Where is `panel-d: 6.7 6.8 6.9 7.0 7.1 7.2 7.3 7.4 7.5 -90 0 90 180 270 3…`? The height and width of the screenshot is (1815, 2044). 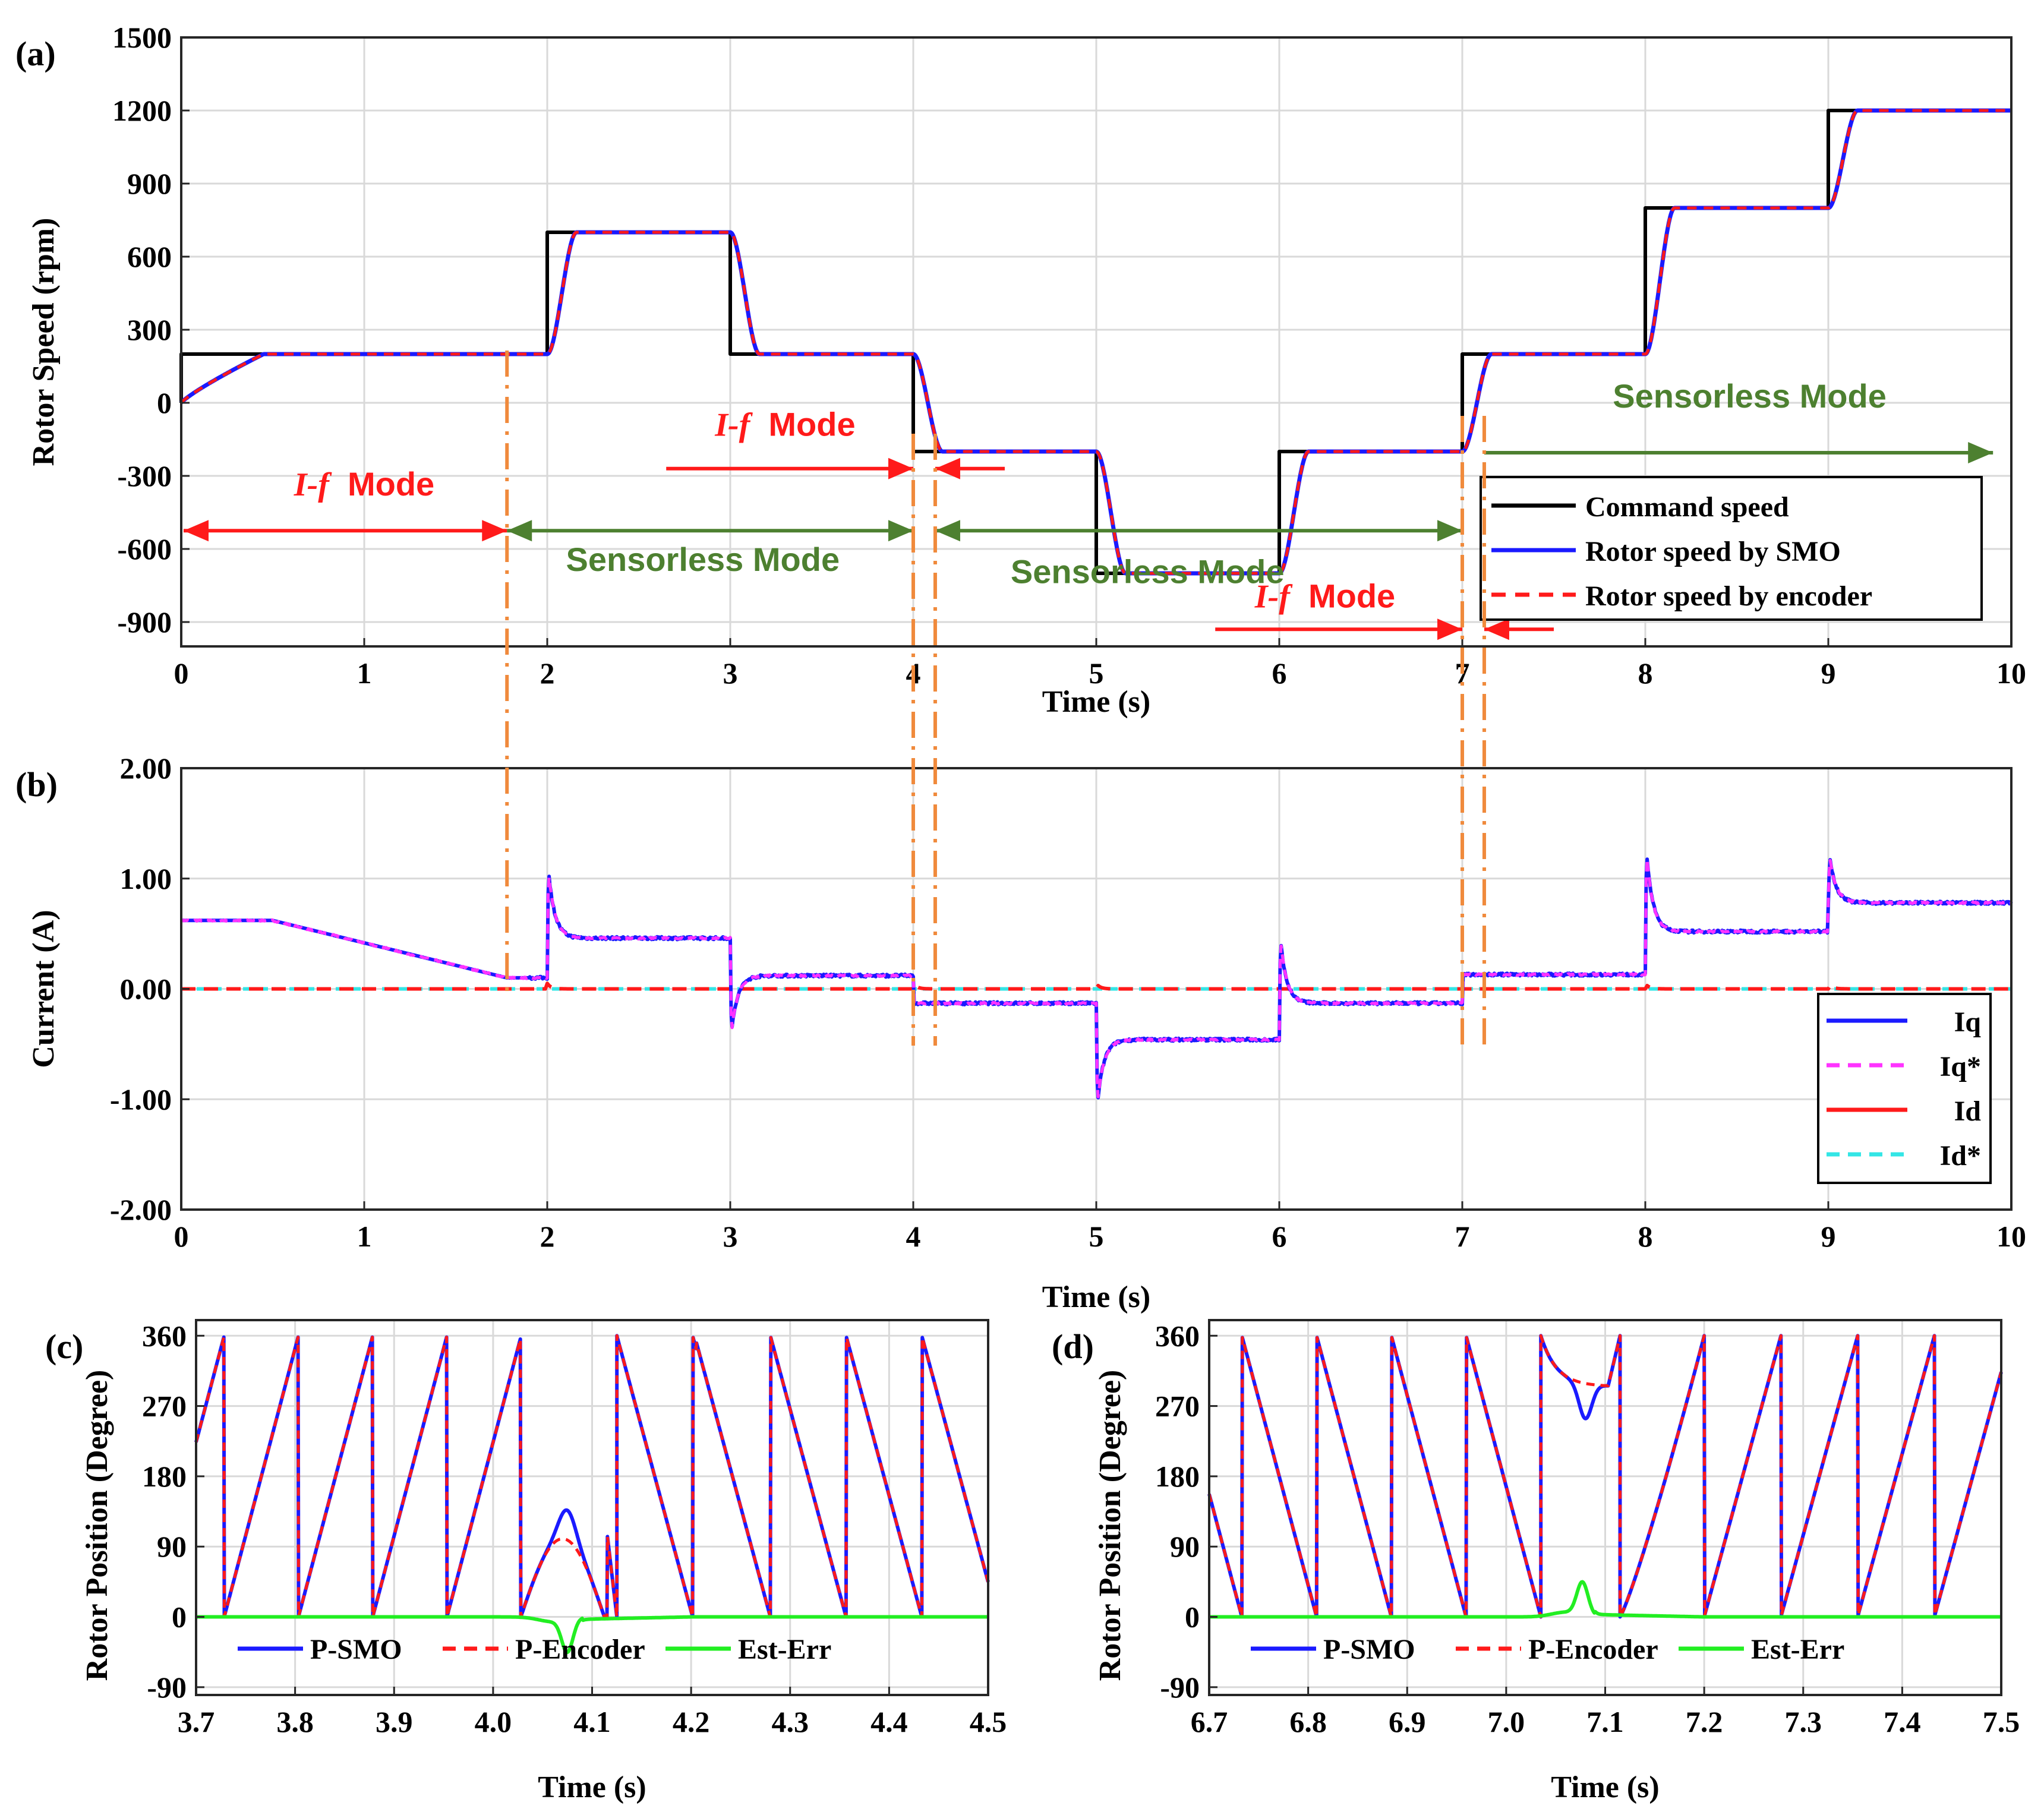
panel-d: 6.7 6.8 6.9 7.0 7.1 7.2 7.3 7.4 7.5 -90 0 90 180 270 3… is located at coordinates (1536, 1561).